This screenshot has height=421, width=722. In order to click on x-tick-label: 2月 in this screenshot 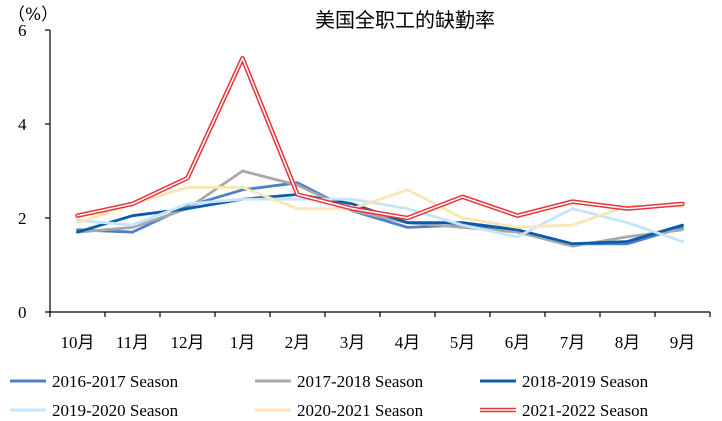, I will do `click(298, 342)`.